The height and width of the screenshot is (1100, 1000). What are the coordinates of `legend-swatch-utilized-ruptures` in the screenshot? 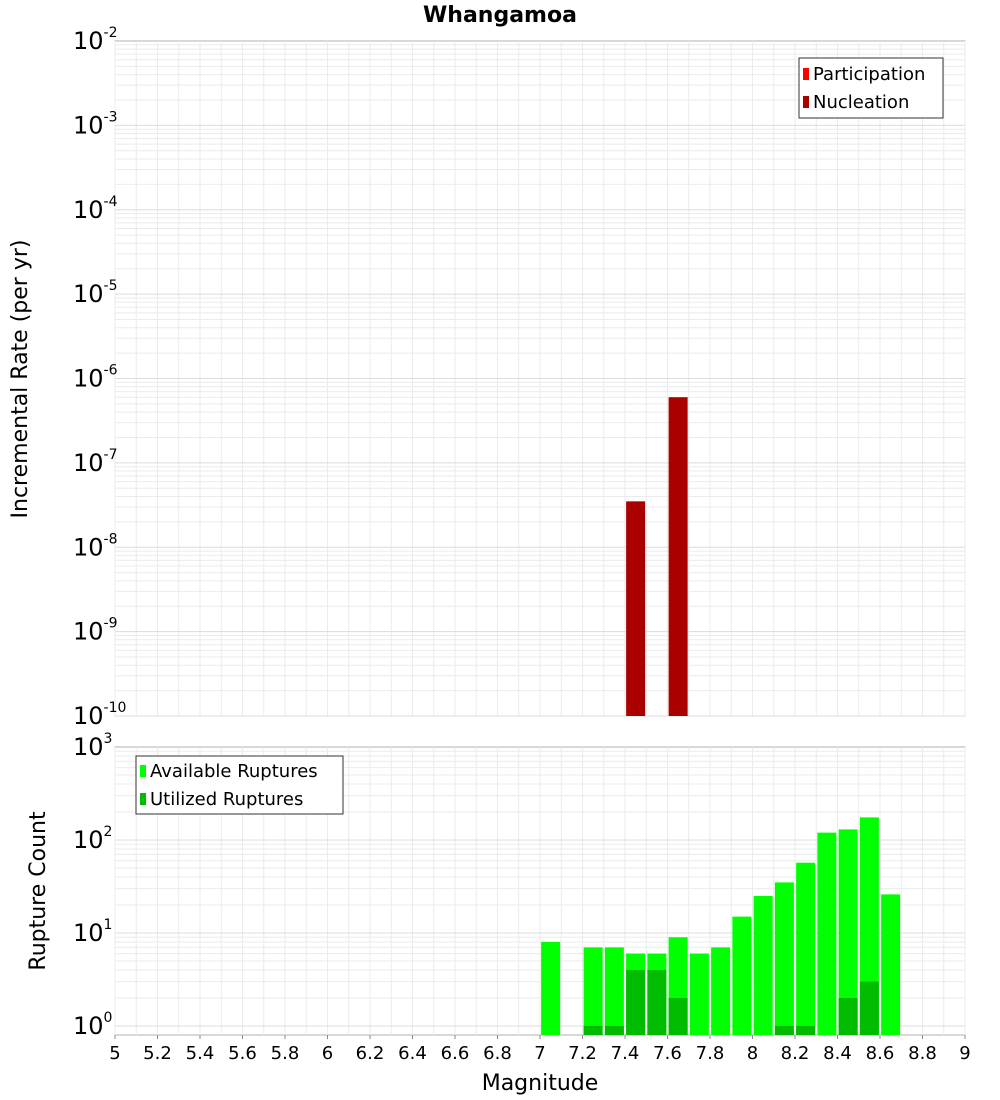 It's located at (143, 799).